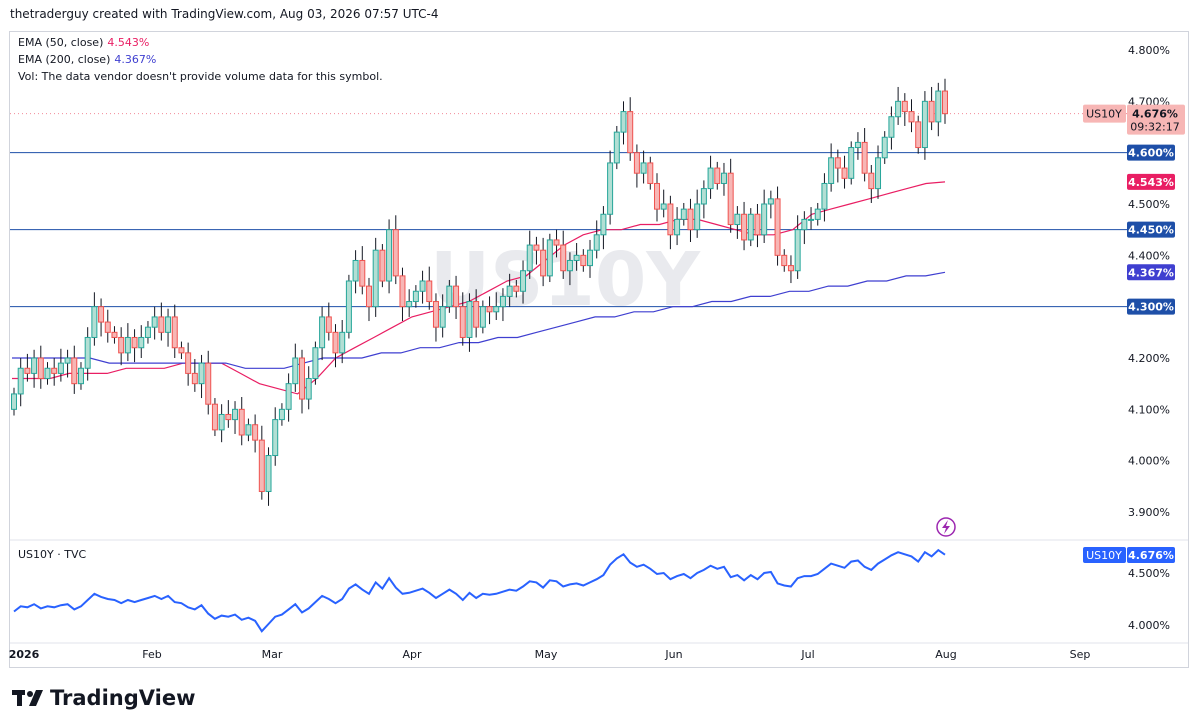  Describe the element at coordinates (1149, 255) in the screenshot. I see `y-tick-label: 4.400%` at that location.